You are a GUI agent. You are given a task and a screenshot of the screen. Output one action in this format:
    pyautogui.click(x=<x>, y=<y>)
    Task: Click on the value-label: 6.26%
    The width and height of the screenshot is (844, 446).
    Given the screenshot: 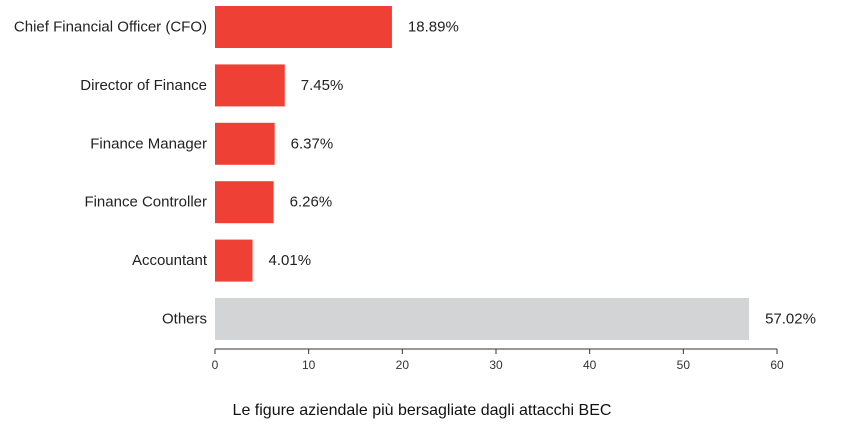 What is the action you would take?
    pyautogui.click(x=311, y=202)
    